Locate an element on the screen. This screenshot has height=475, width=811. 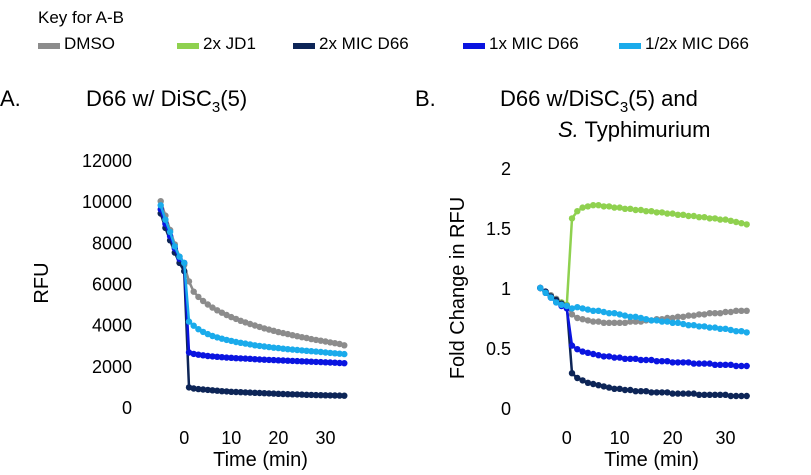
legend-item-1-2x-mic-d66: 1/2x MIC D66 is located at coordinates (684, 43).